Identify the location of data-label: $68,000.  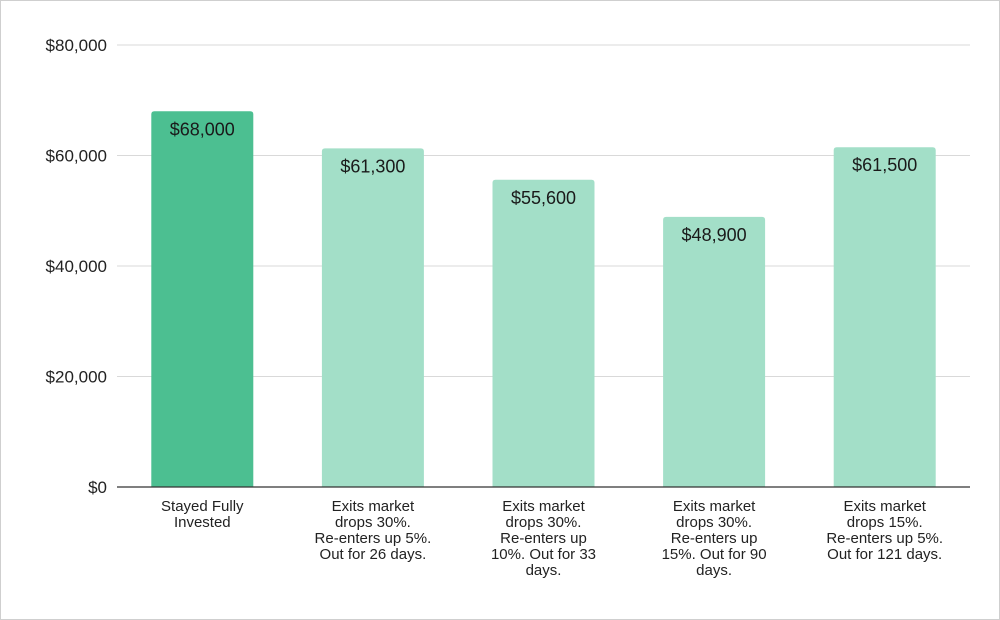
(202, 129).